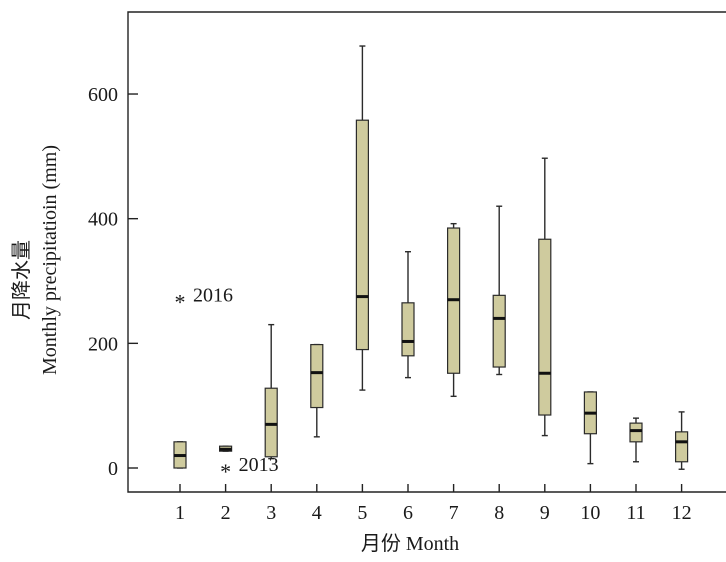 This screenshot has height=562, width=726. Describe the element at coordinates (226, 513) in the screenshot. I see `x-tick-label: 2` at that location.